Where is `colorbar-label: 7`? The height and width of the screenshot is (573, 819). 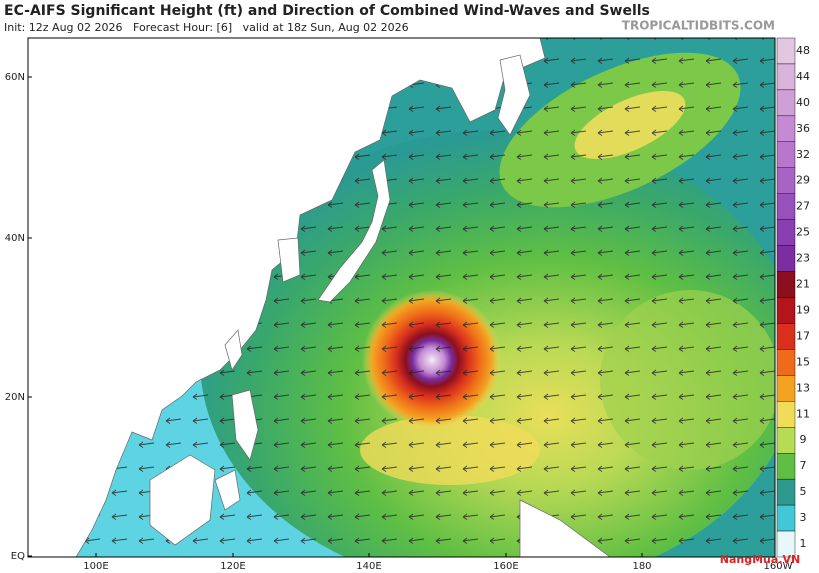 colorbar-label: 7 is located at coordinates (803, 465).